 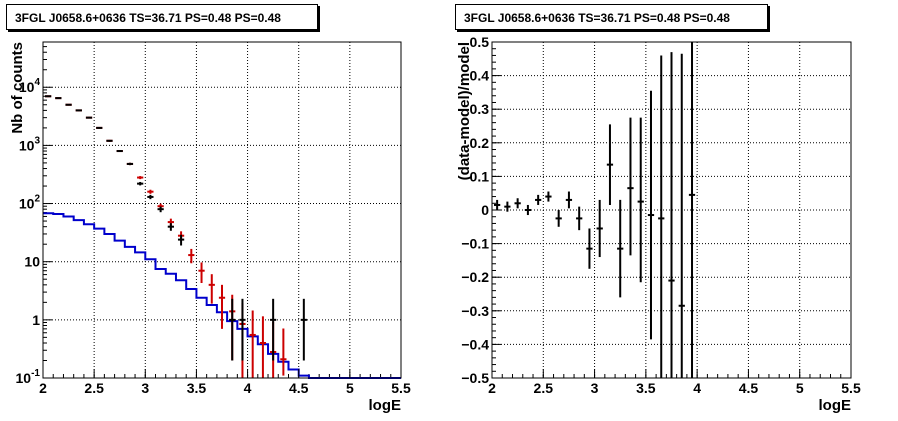 What do you see at coordinates (30, 144) in the screenshot?
I see `y-tick-label: 10³` at bounding box center [30, 144].